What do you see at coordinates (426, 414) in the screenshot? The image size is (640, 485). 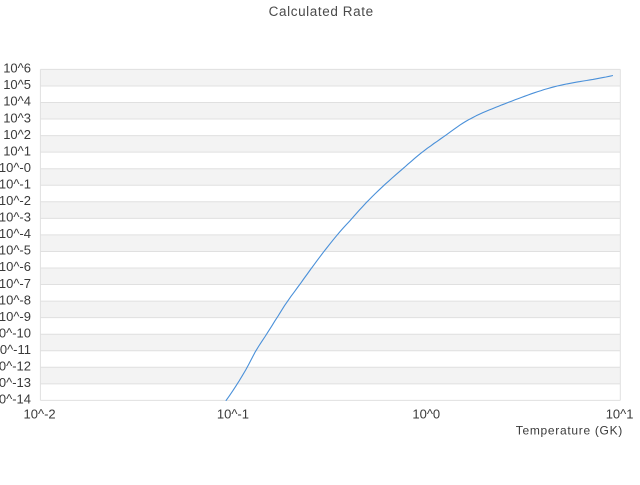 I see `svg-text: 10^0` at bounding box center [426, 414].